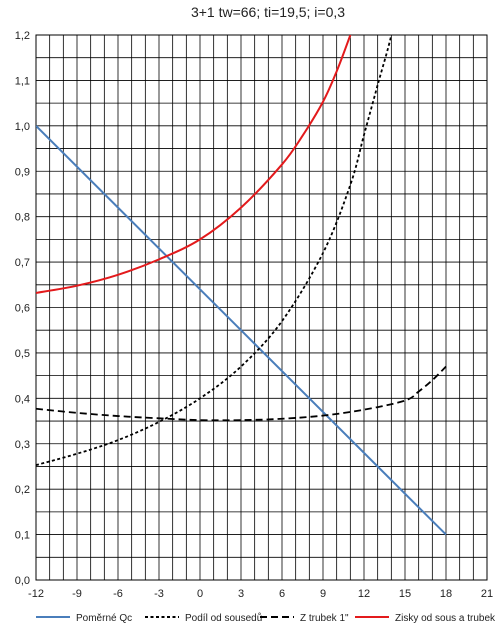 The width and height of the screenshot is (500, 637). I want to click on chart-title: 3+1 tw=66; ti=19,5; i=0,3, so click(268, 12).